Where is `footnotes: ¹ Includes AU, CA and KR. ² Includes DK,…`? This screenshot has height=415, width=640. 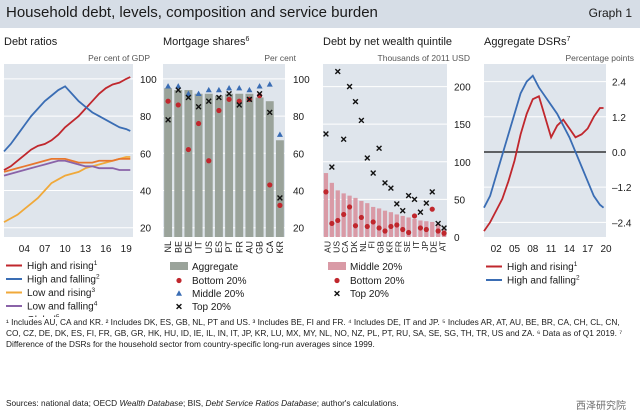
footnotes: ¹ Includes AU, CA and KR. ² Includes DK,… is located at coordinates (314, 333).